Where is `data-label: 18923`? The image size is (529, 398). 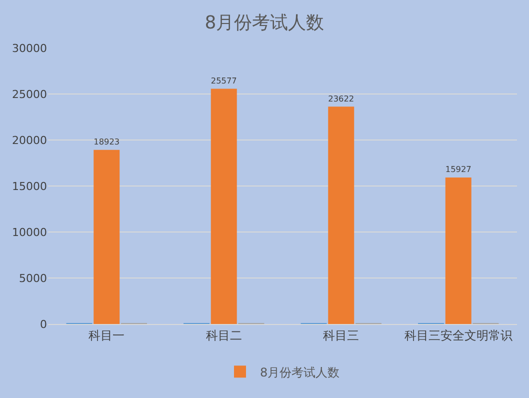 data-label: 18923 is located at coordinates (107, 141).